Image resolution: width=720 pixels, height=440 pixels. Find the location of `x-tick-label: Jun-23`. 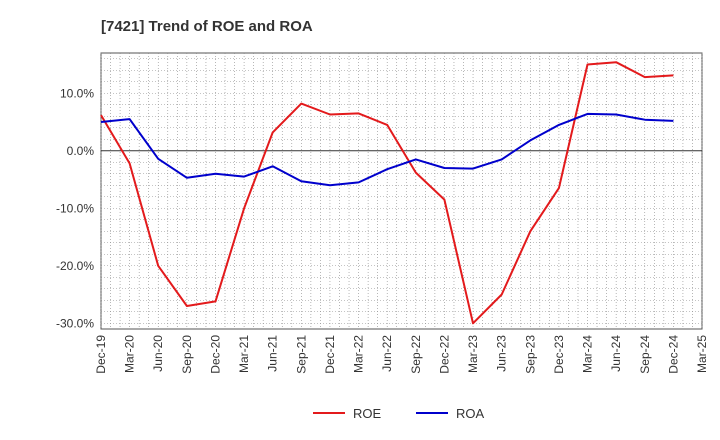

x-tick-label: Jun-23 is located at coordinates (502, 353).